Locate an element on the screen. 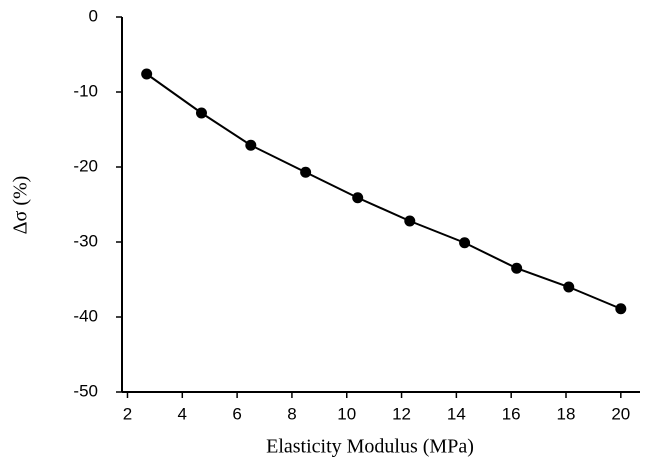 Image resolution: width=646 pixels, height=468 pixels. x-tick-label: 4 is located at coordinates (182, 413).